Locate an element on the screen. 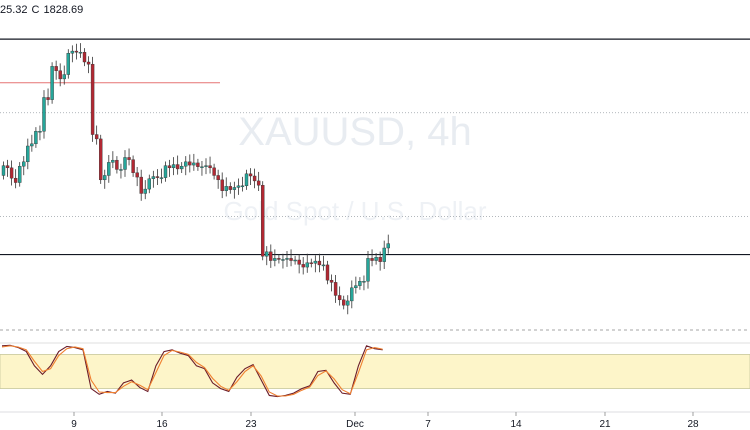 This screenshot has width=750, height=430. time-tick-label-7: 28 is located at coordinates (693, 424).